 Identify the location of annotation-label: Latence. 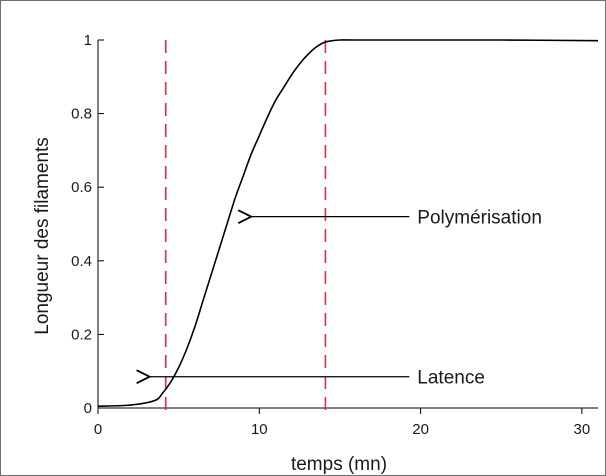
(451, 378).